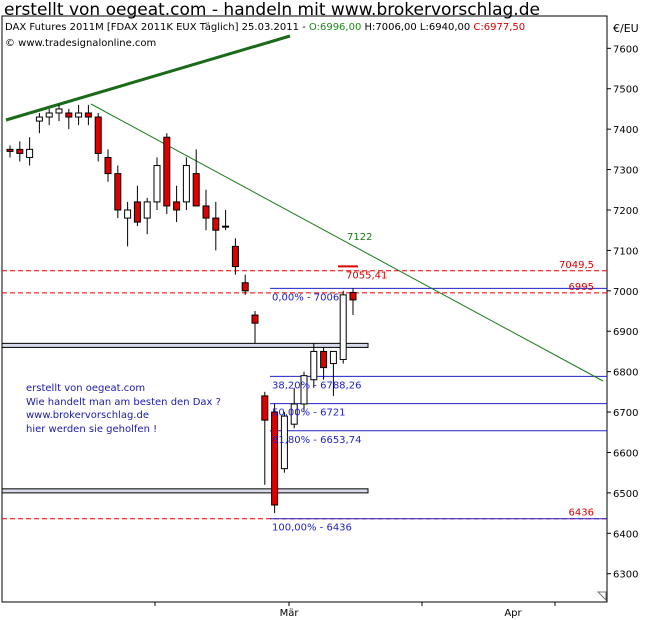 This screenshot has height=620, width=650. I want to click on y-tick-label: 7100, so click(625, 251).